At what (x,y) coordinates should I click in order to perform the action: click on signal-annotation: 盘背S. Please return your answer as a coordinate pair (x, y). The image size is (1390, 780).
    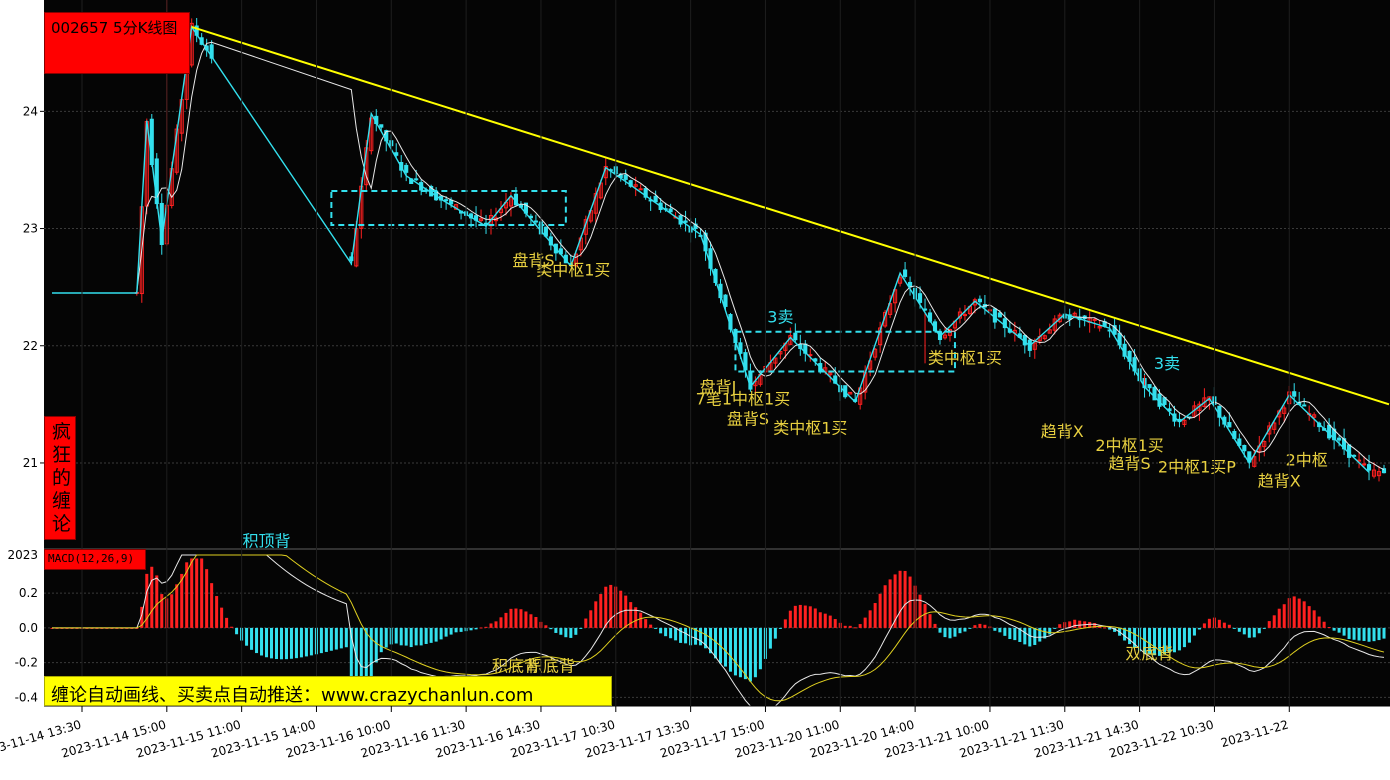
    Looking at the image, I should click on (748, 418).